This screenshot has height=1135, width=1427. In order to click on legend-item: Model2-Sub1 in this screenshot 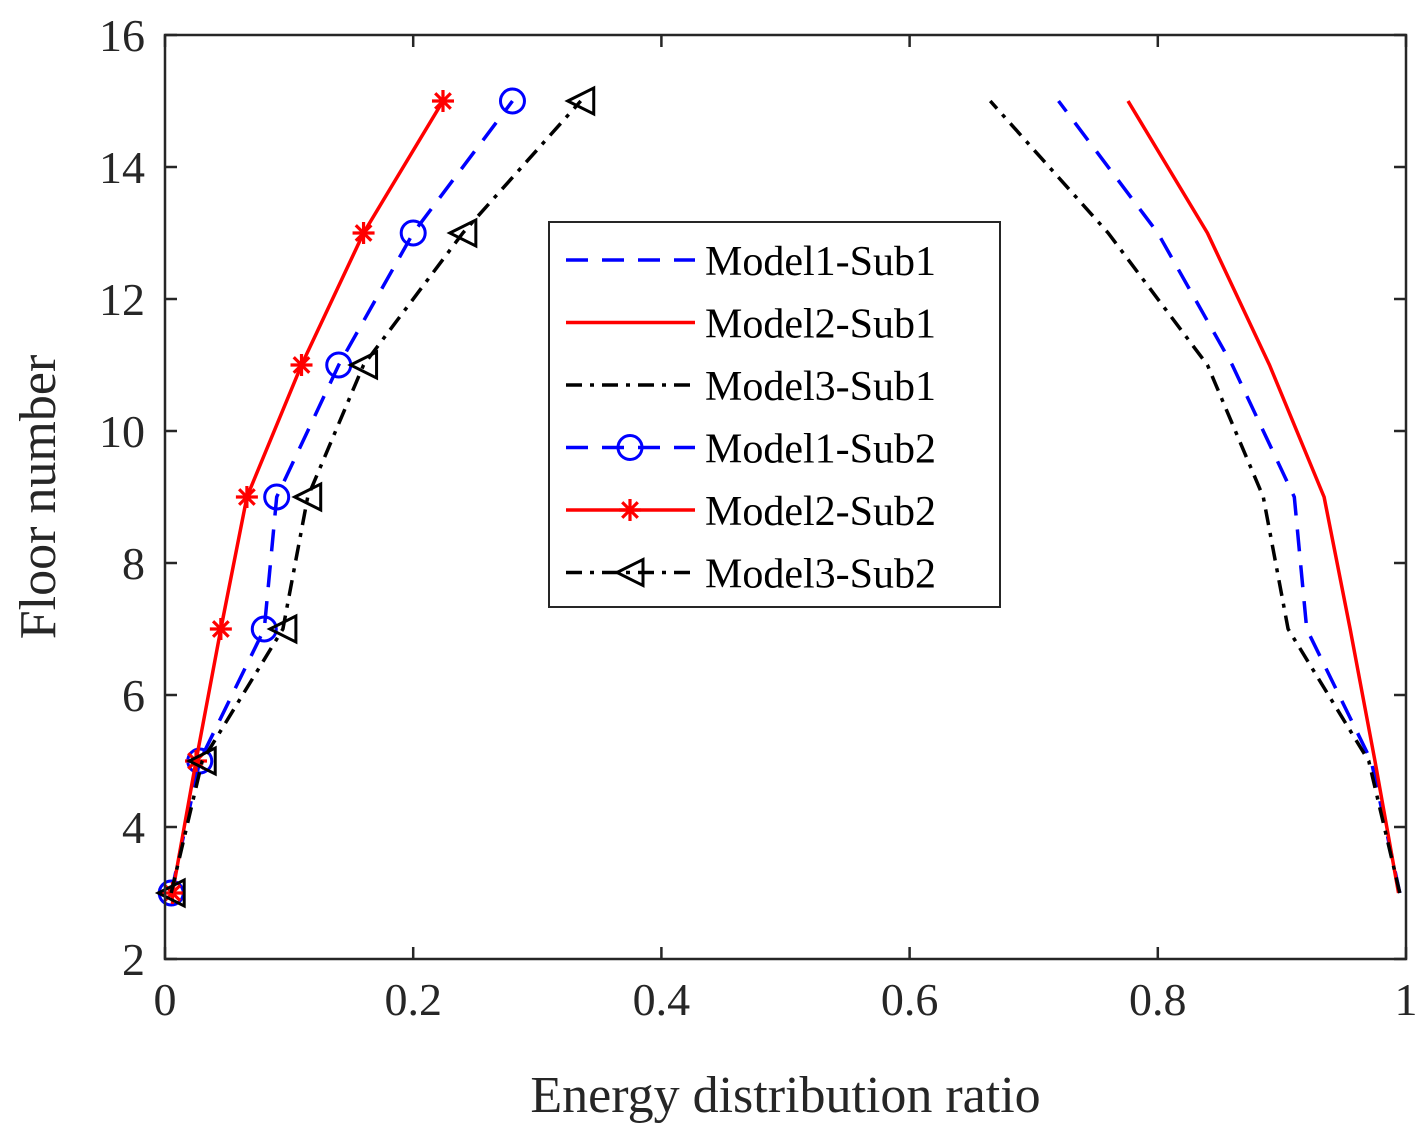, I will do `click(751, 325)`.